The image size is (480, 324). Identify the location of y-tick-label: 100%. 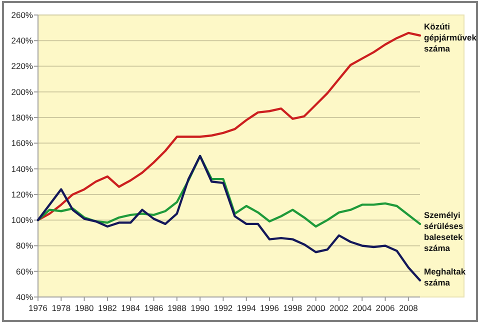
(22, 220).